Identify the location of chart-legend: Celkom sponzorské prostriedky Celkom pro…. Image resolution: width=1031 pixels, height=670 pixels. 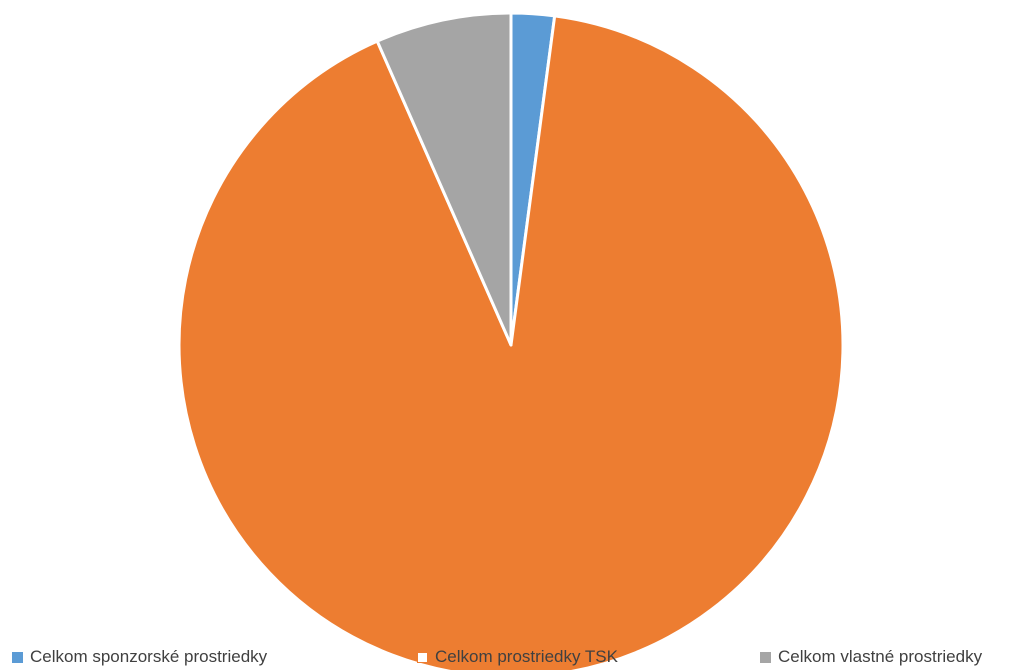
(515, 657).